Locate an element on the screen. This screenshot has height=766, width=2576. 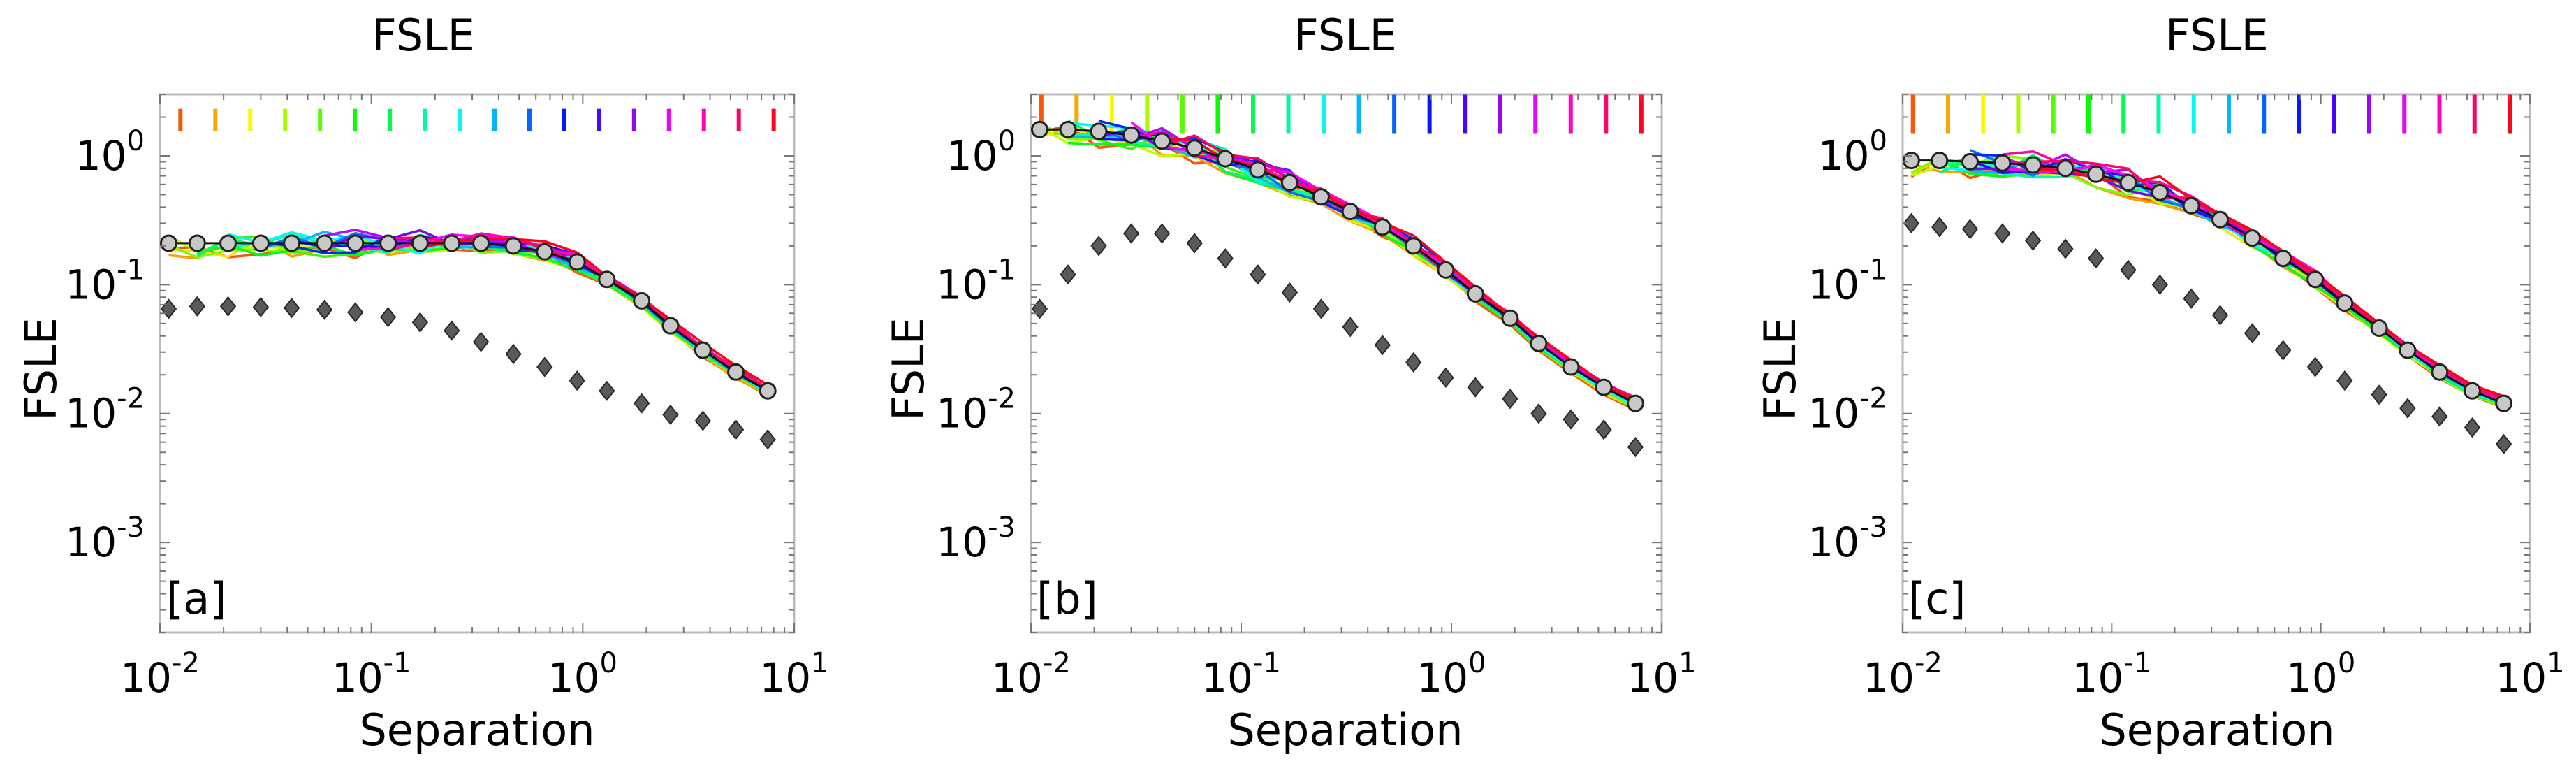
panel-a-marks is located at coordinates (468, 279).